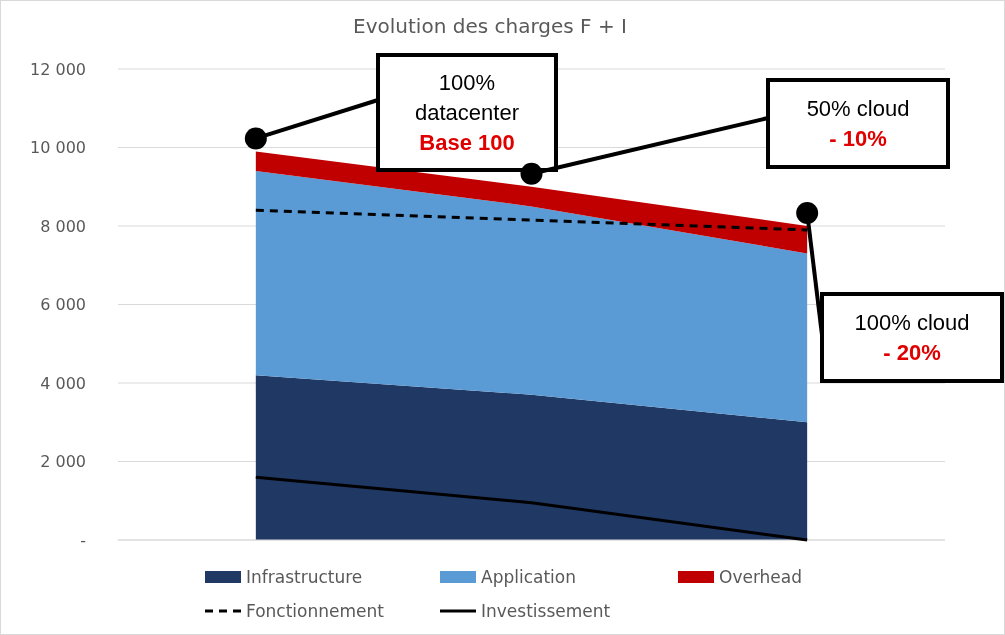  What do you see at coordinates (83, 540) in the screenshot?
I see `y-tick-label: -` at bounding box center [83, 540].